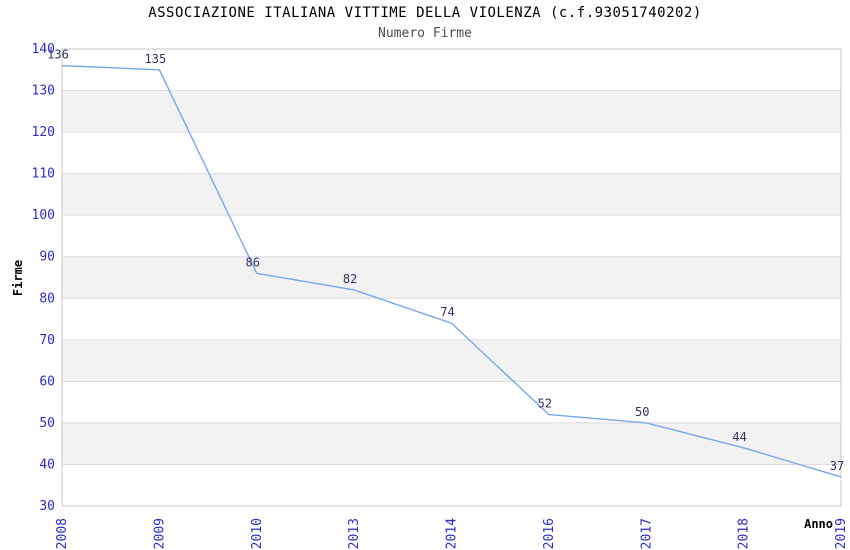 The width and height of the screenshot is (850, 550). Describe the element at coordinates (159, 533) in the screenshot. I see `x-tick-label: 2009` at that location.